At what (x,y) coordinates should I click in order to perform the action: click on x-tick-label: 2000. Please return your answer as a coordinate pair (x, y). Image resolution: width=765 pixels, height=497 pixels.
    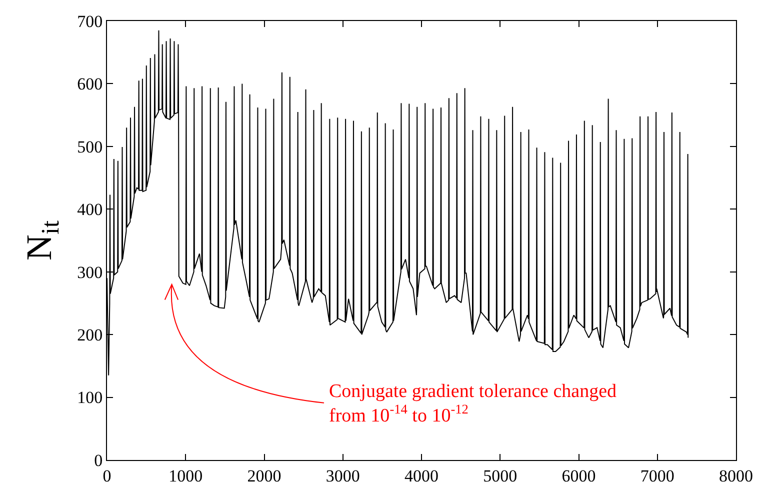
    Looking at the image, I should click on (264, 476).